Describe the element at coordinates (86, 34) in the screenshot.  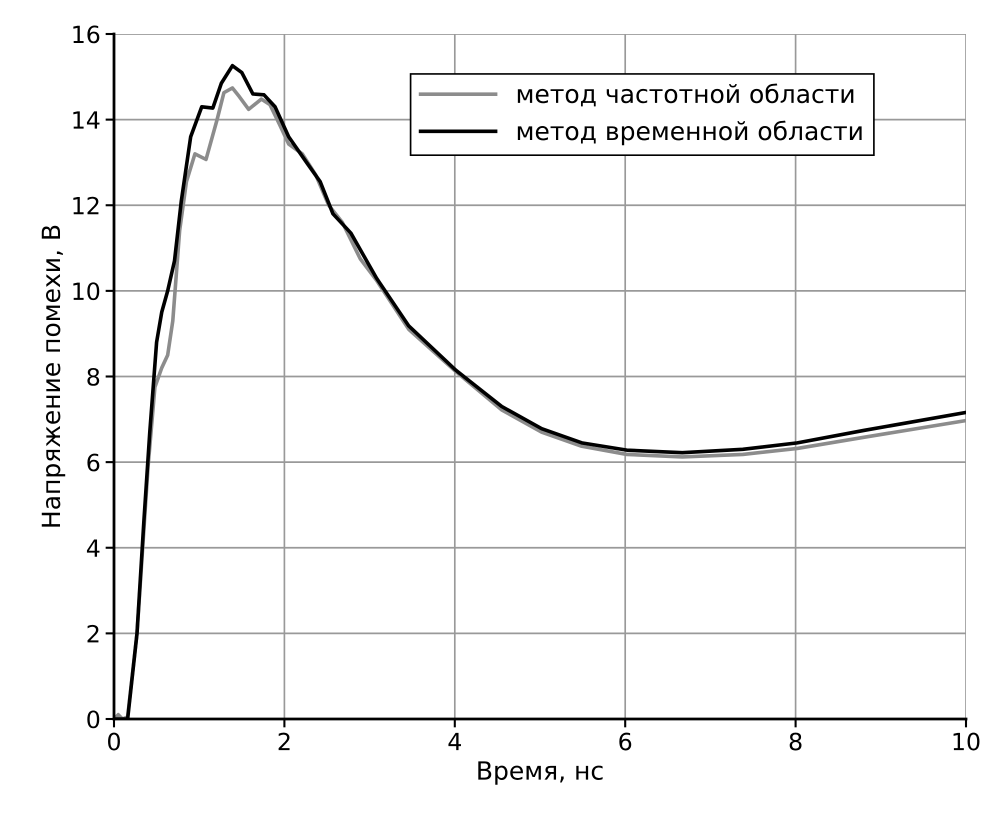
I see `y-tick-label: 16` at that location.